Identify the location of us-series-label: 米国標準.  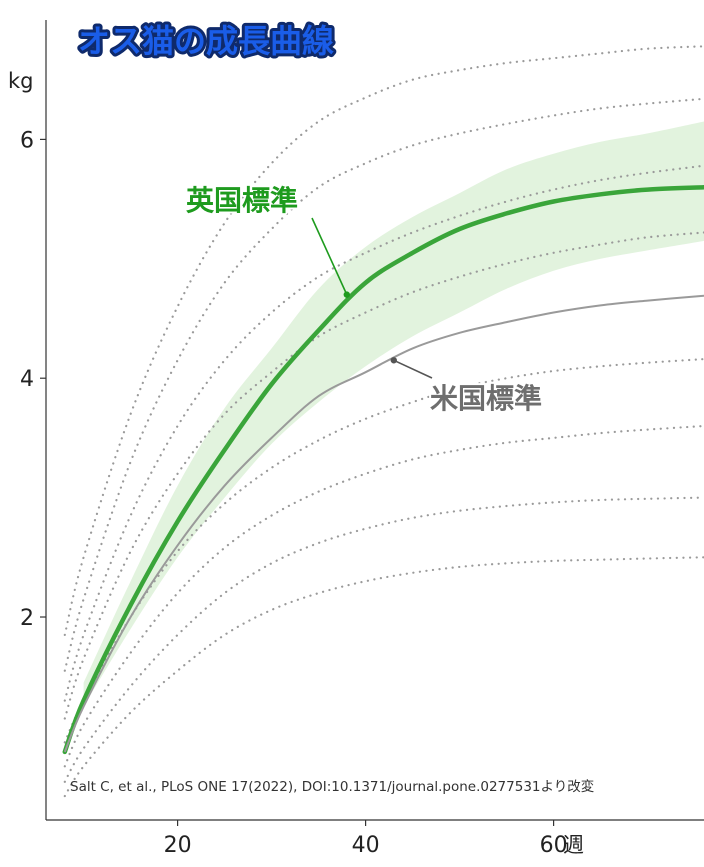
(486, 398).